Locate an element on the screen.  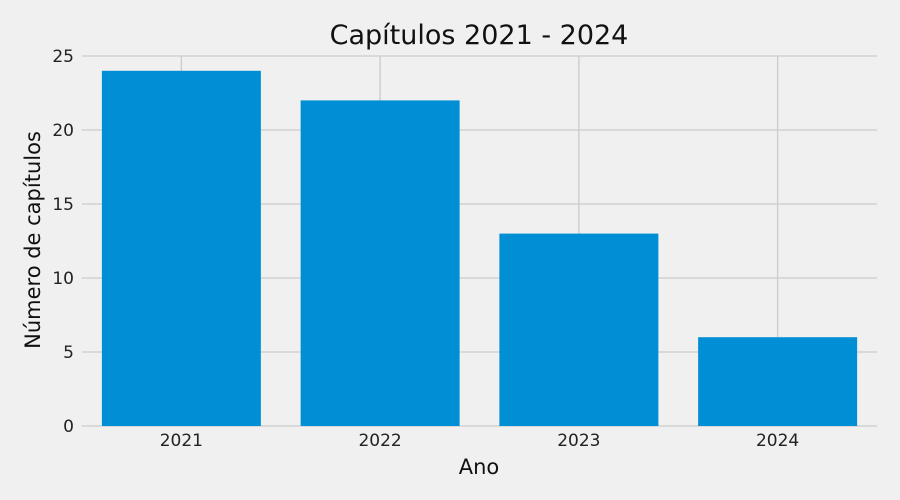
y-axis-title: Número de capítulos is located at coordinates (33, 240).